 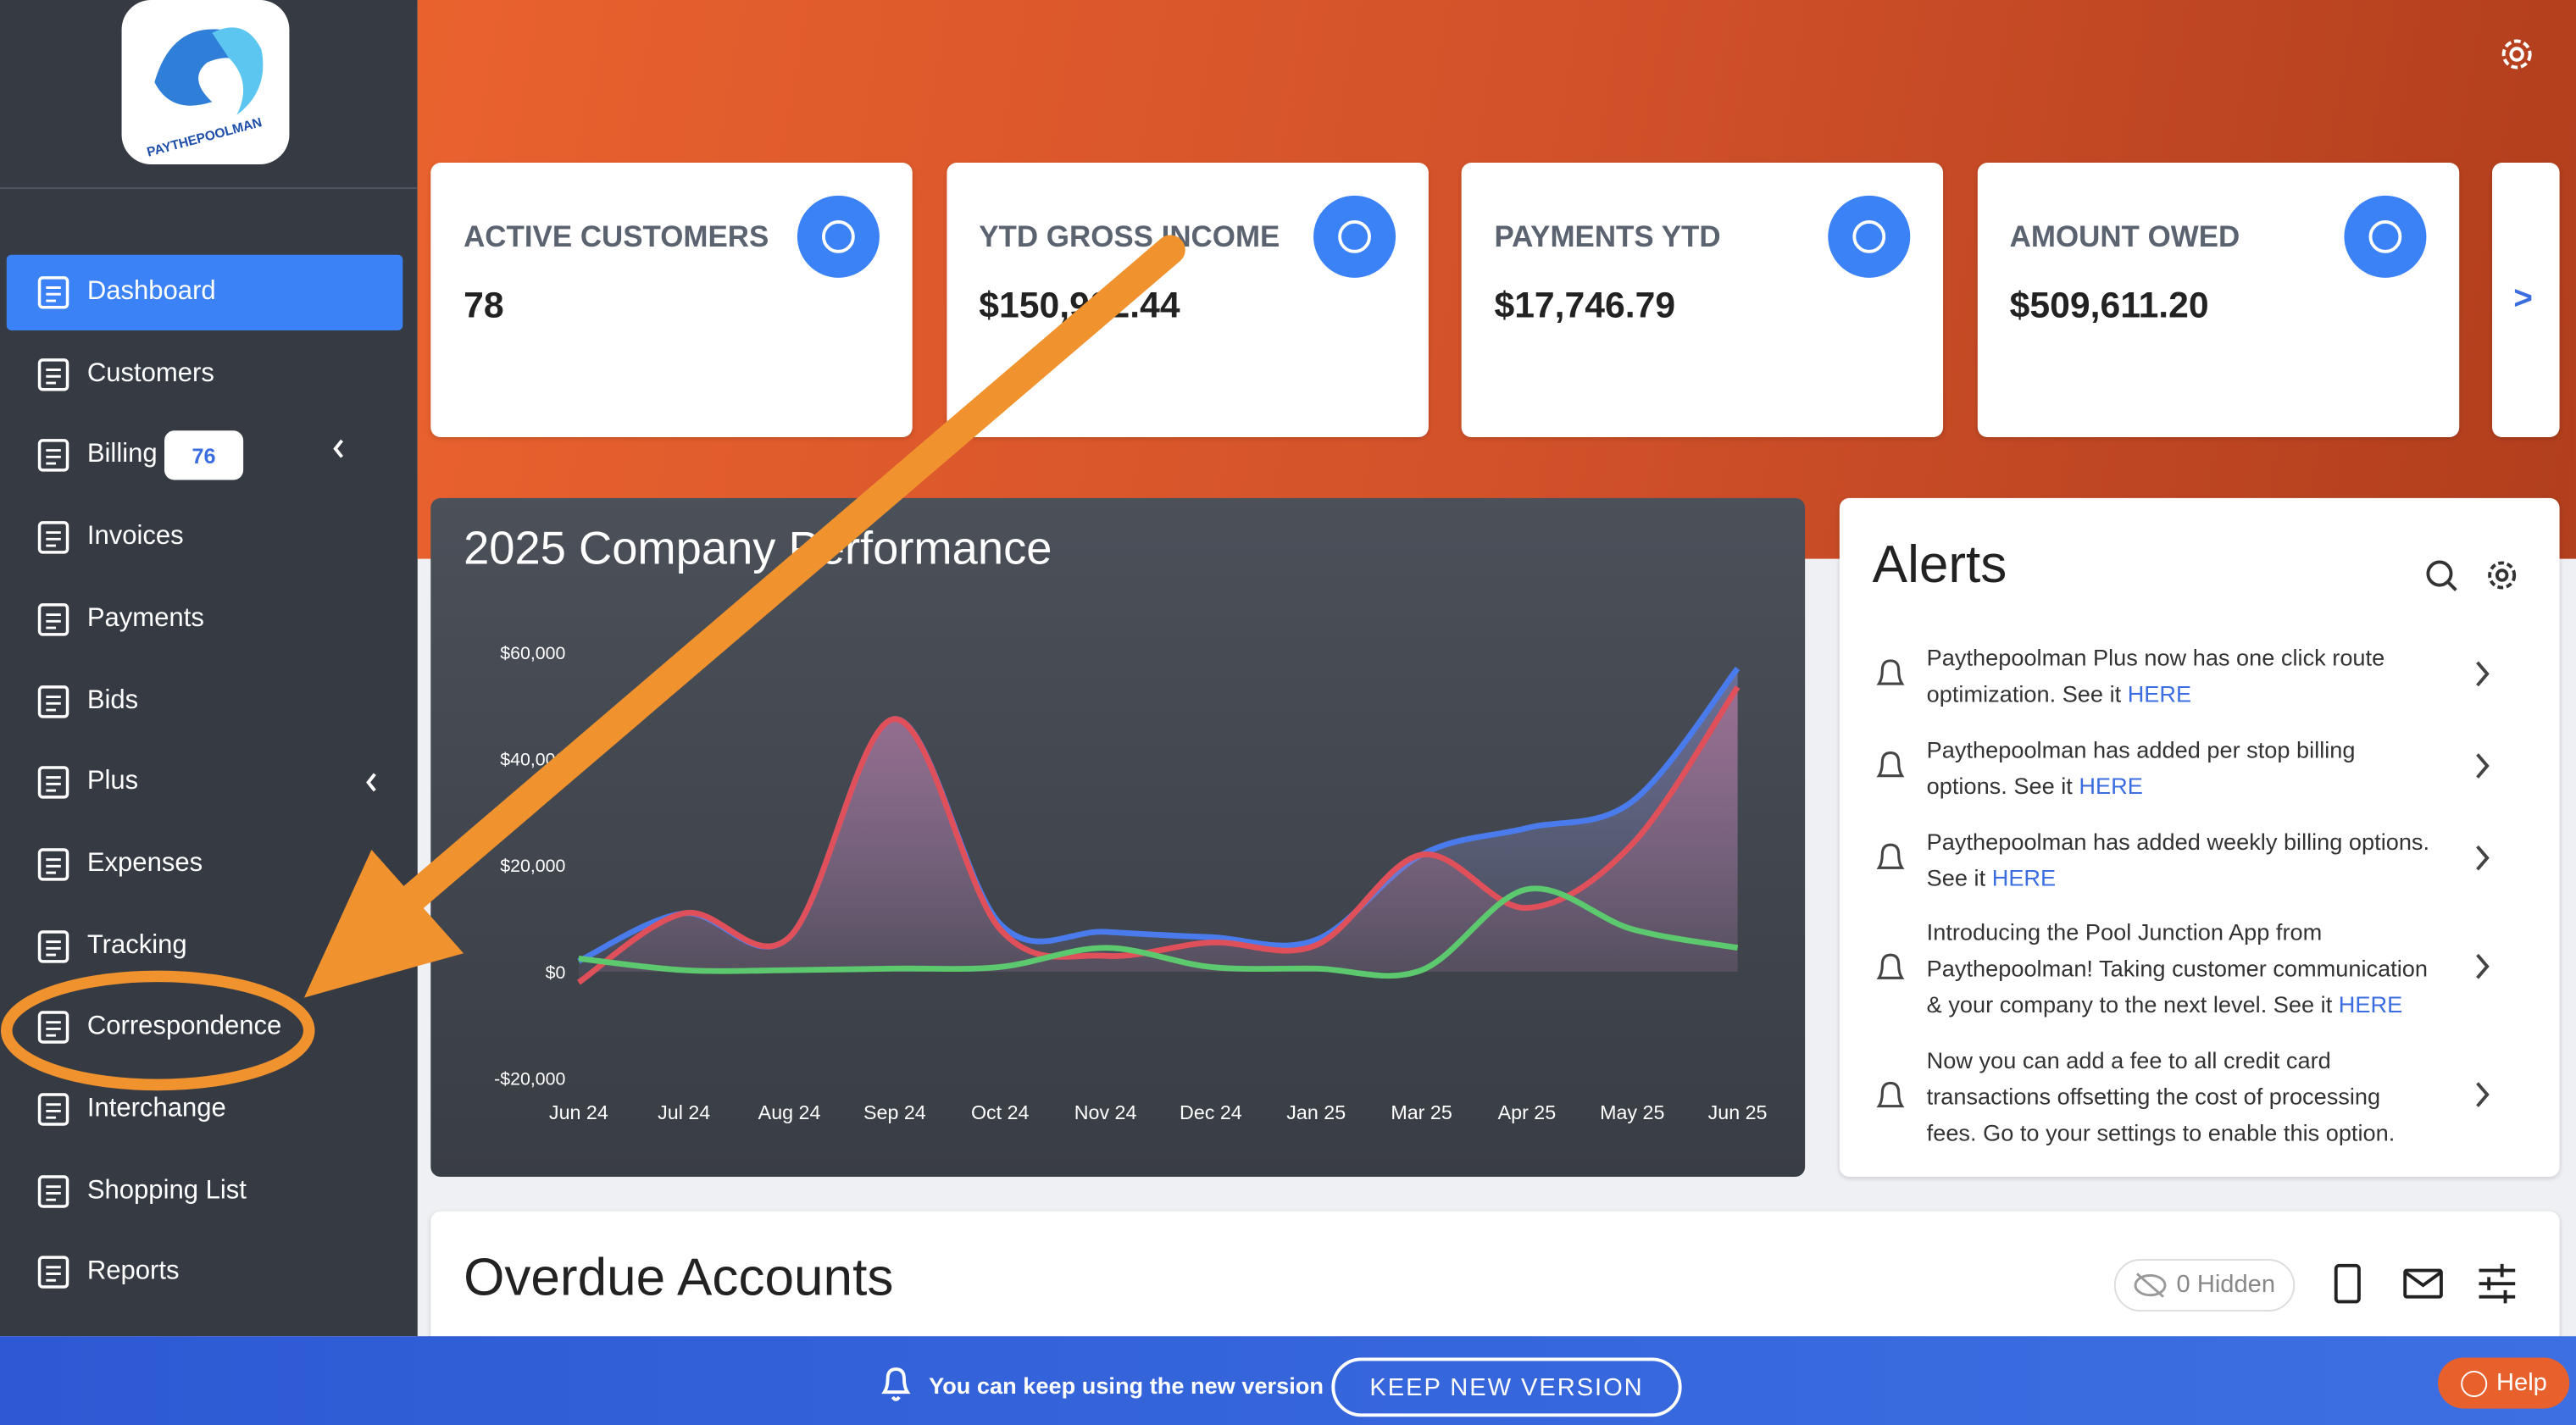 I want to click on menu-item: Billing 76, so click(x=205, y=456).